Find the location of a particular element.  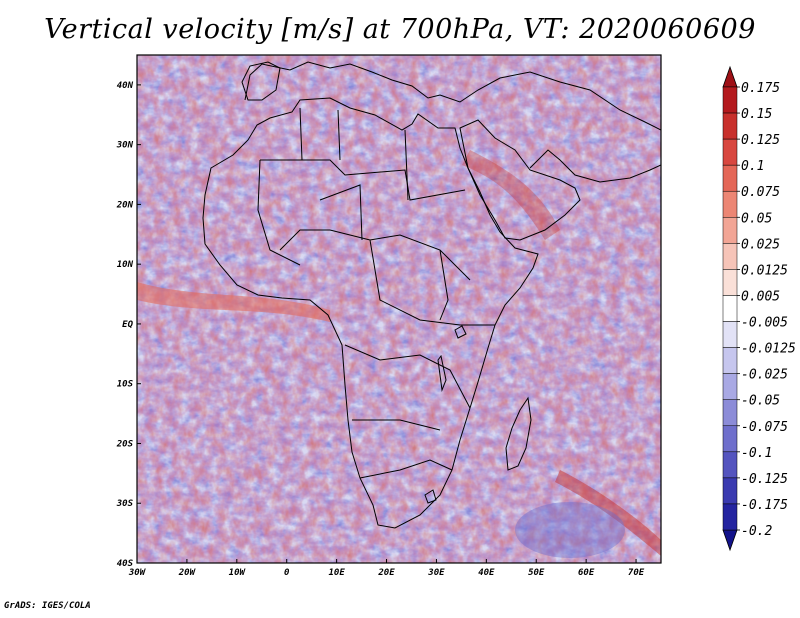

arabia-band is located at coordinates (511, 195).